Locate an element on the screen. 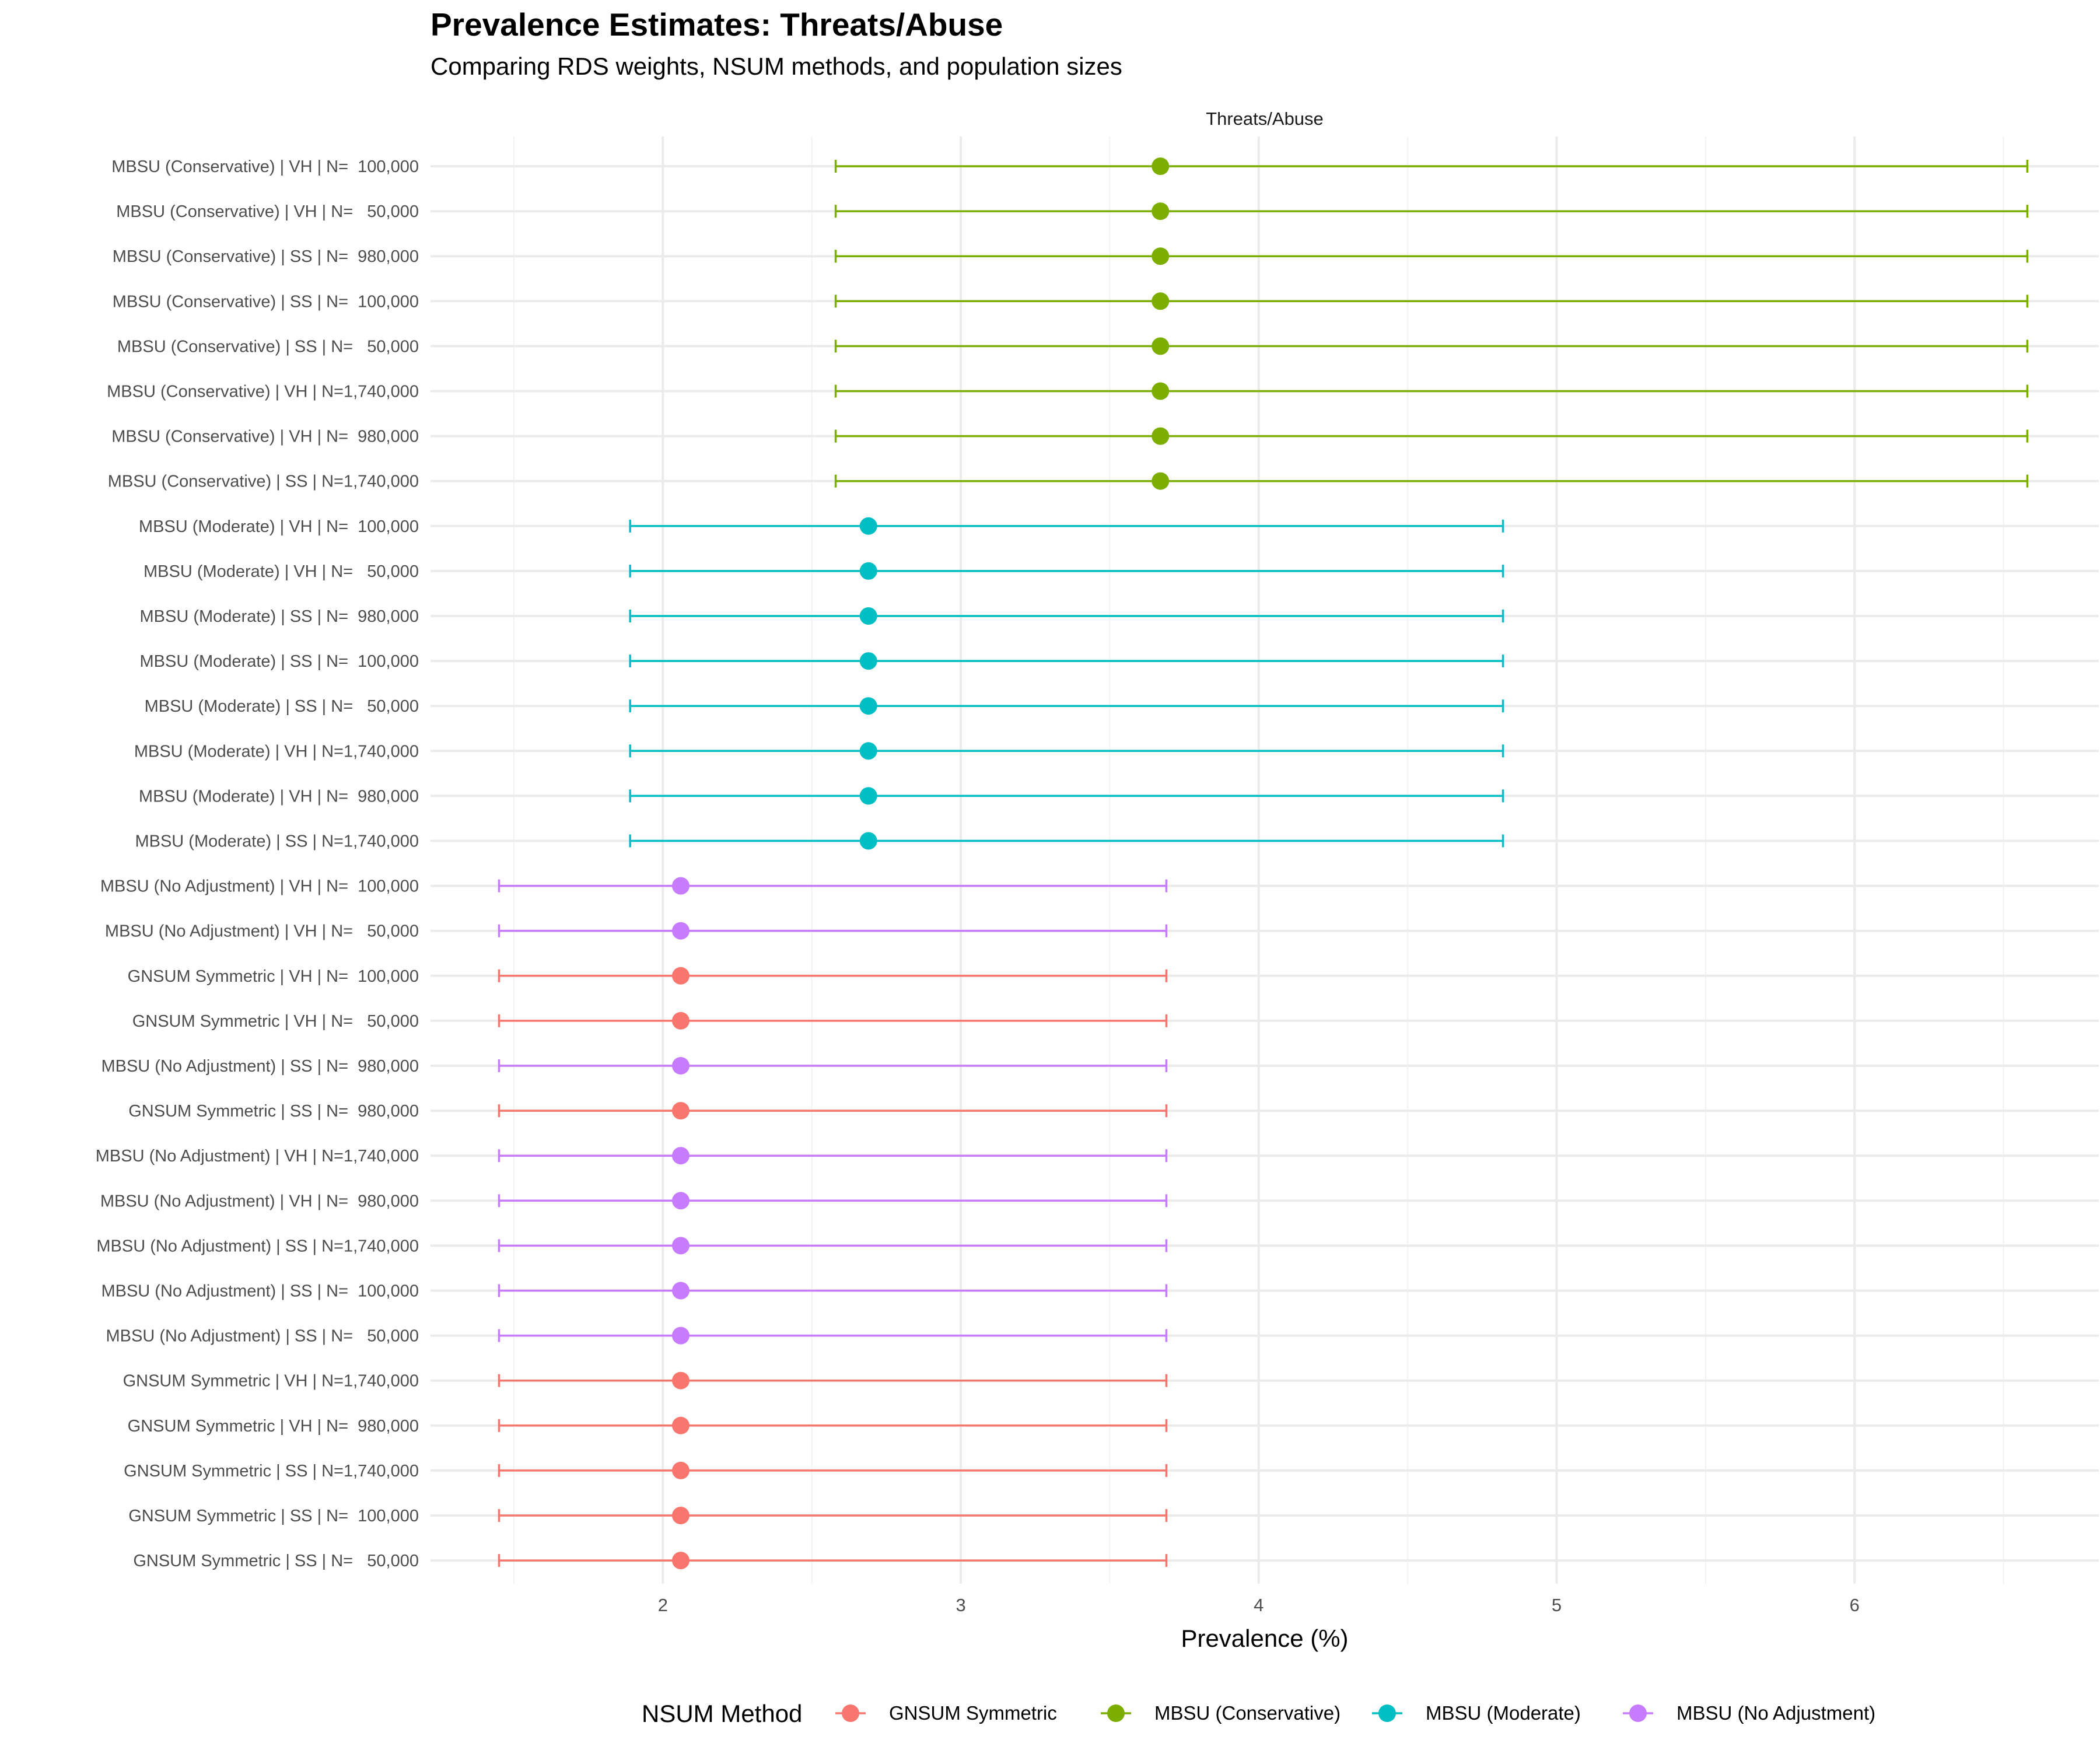 This screenshot has width=2100, height=1750. y-tick-label: MBSU (Moderate) | SS | N= 50,000 is located at coordinates (282, 706).